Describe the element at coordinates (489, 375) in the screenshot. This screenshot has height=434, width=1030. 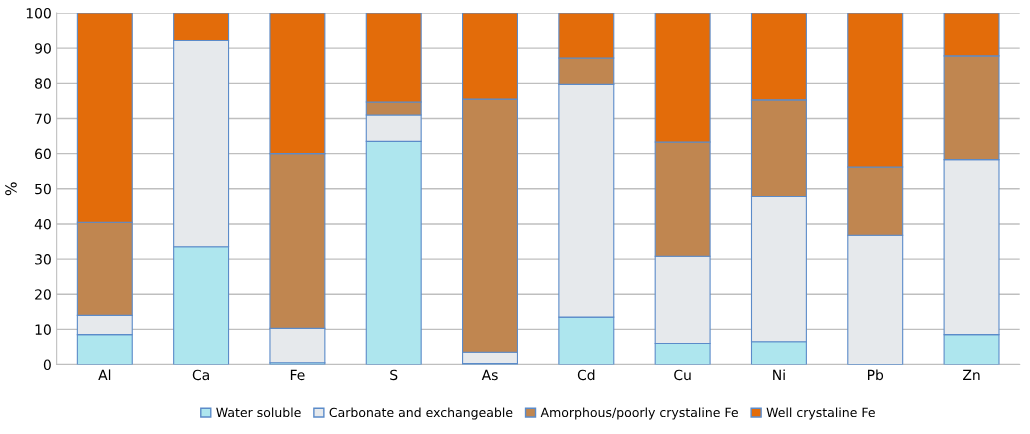
I see `x-tick-label: As` at that location.